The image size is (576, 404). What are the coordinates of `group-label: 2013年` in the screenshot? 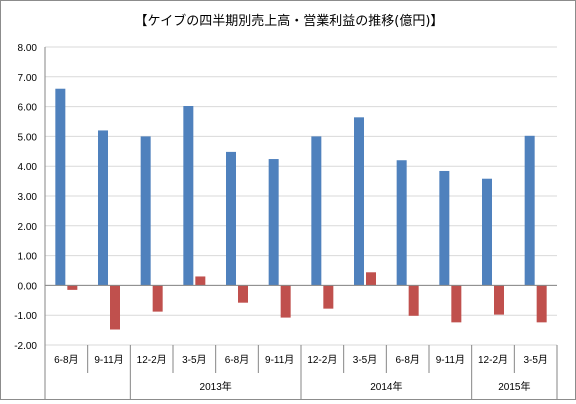 It's located at (216, 386).